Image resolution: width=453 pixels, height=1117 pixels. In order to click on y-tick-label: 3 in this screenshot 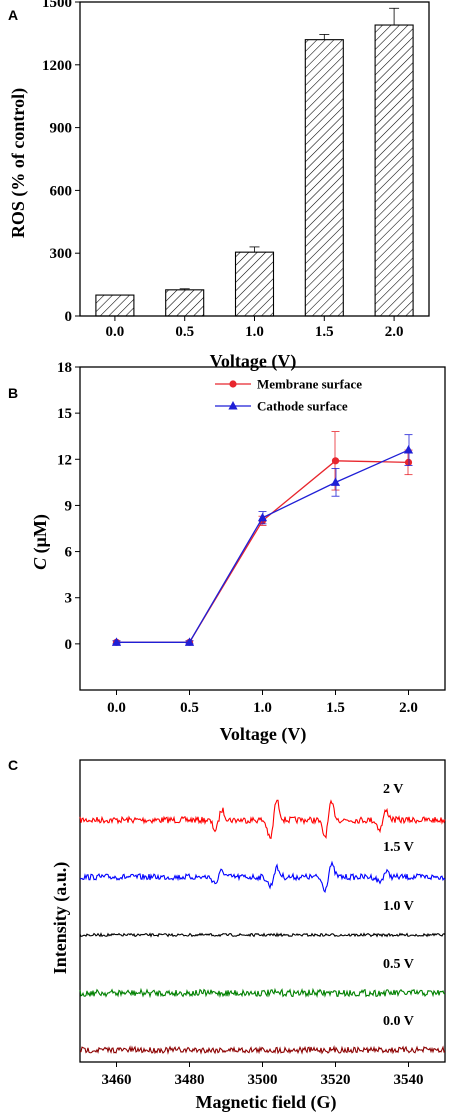, I will do `click(69, 599)`.